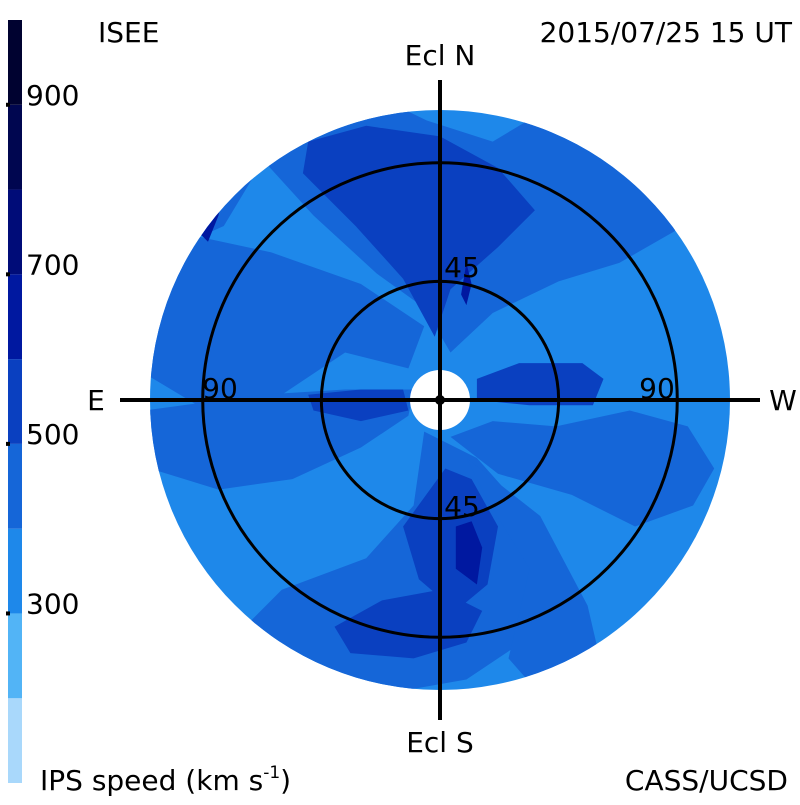 This screenshot has width=800, height=805. What do you see at coordinates (440, 55) in the screenshot?
I see `axis-label-north: Ecl N` at bounding box center [440, 55].